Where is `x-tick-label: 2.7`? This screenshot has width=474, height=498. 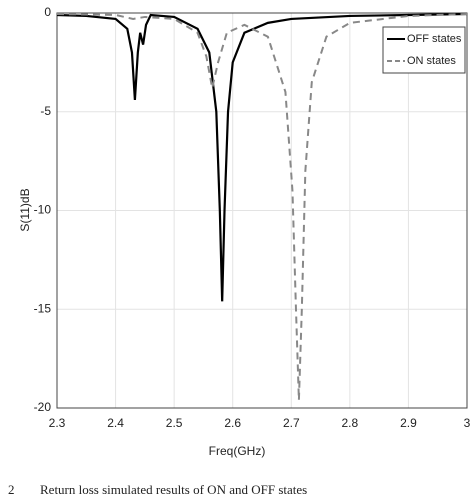 x-tick-label: 2.7 is located at coordinates (291, 423).